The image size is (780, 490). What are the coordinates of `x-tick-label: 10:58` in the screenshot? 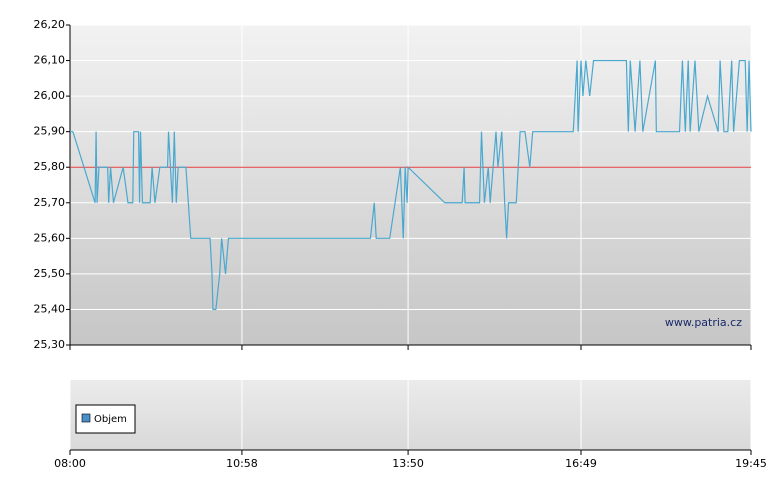 It's located at (242, 463).